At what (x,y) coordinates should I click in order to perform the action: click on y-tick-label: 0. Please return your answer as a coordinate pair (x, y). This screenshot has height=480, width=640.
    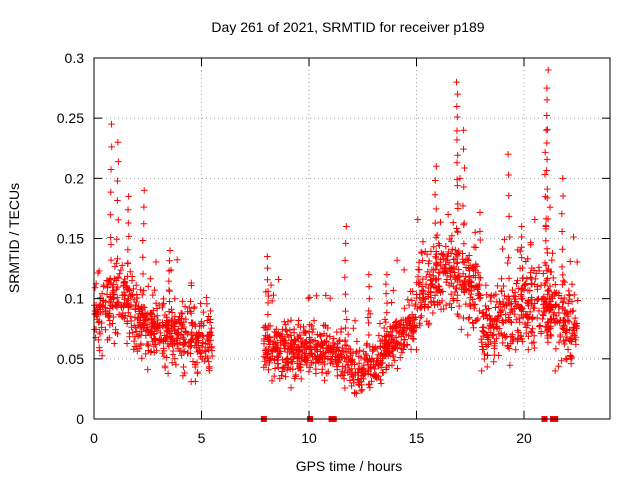
    Looking at the image, I should click on (80, 419).